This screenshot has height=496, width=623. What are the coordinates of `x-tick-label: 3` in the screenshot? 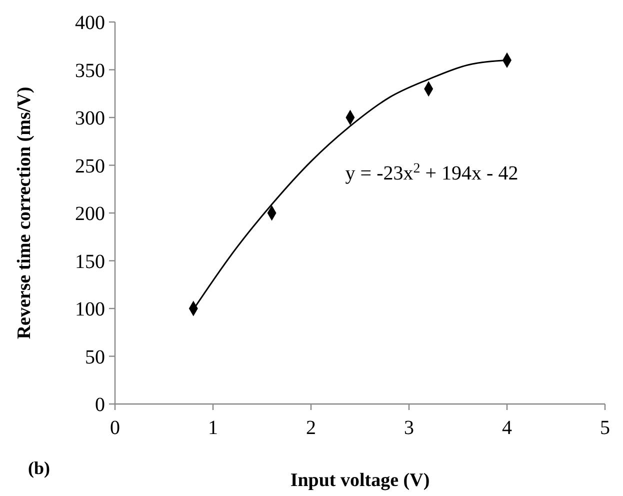 It's located at (409, 428).